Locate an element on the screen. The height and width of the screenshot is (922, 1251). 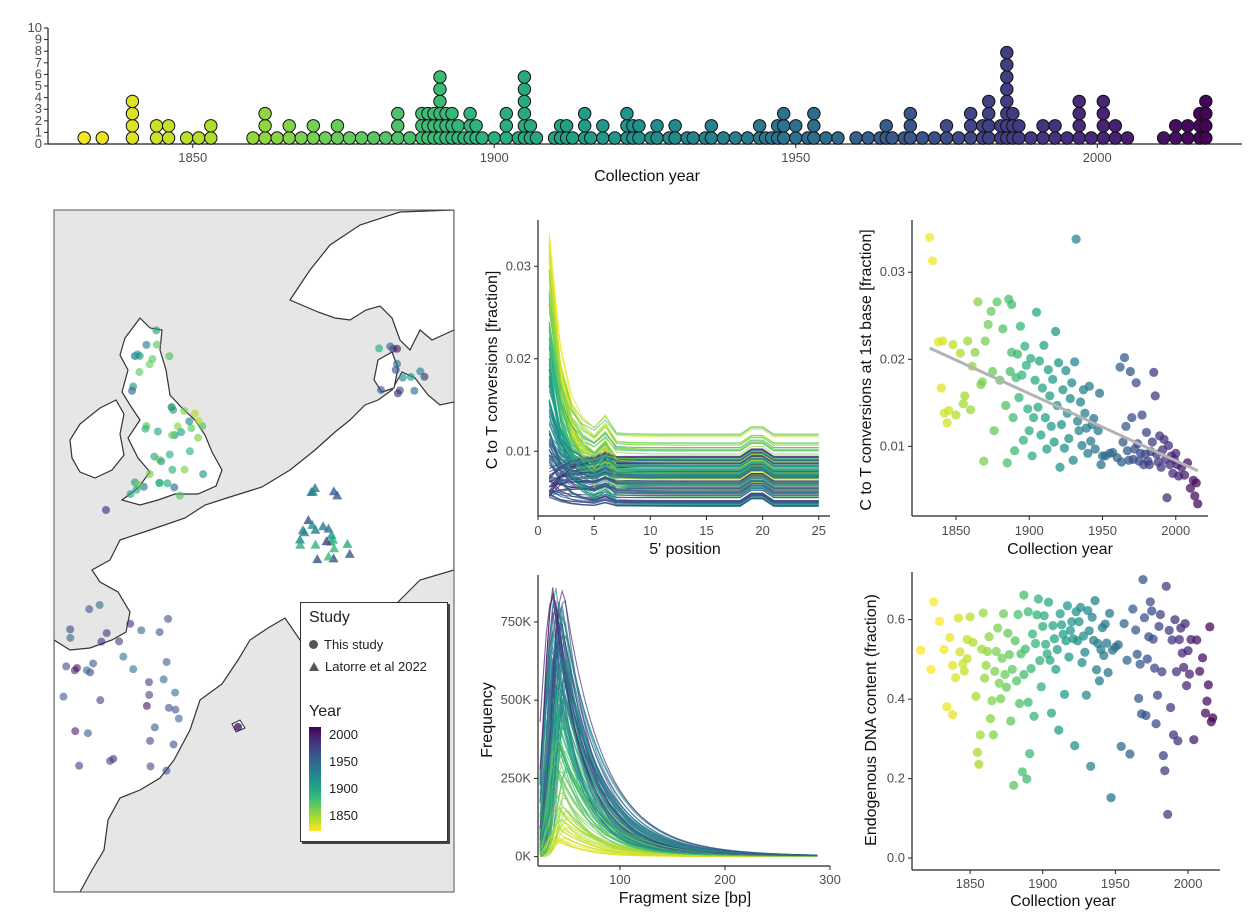
endo-x-label: Collection year is located at coordinates (1063, 901).